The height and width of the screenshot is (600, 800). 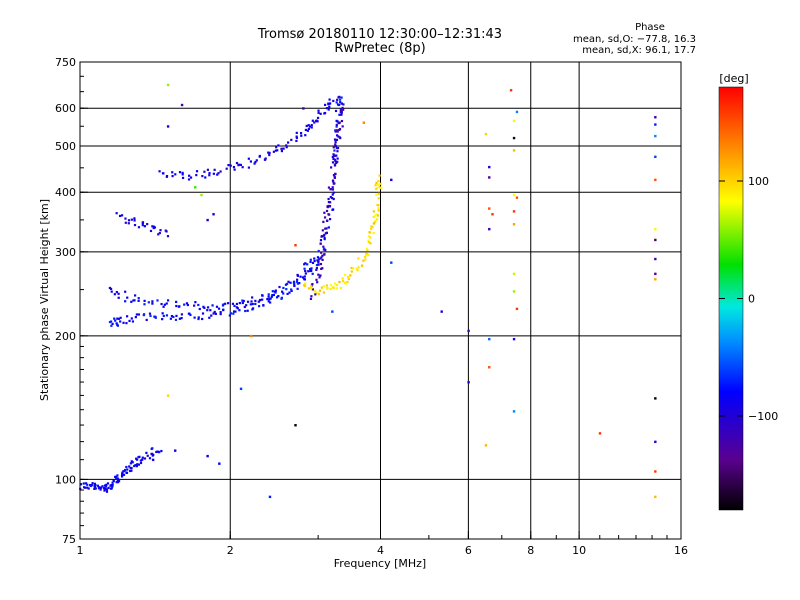 I want to click on y-tick-label: 100, so click(x=65, y=479).